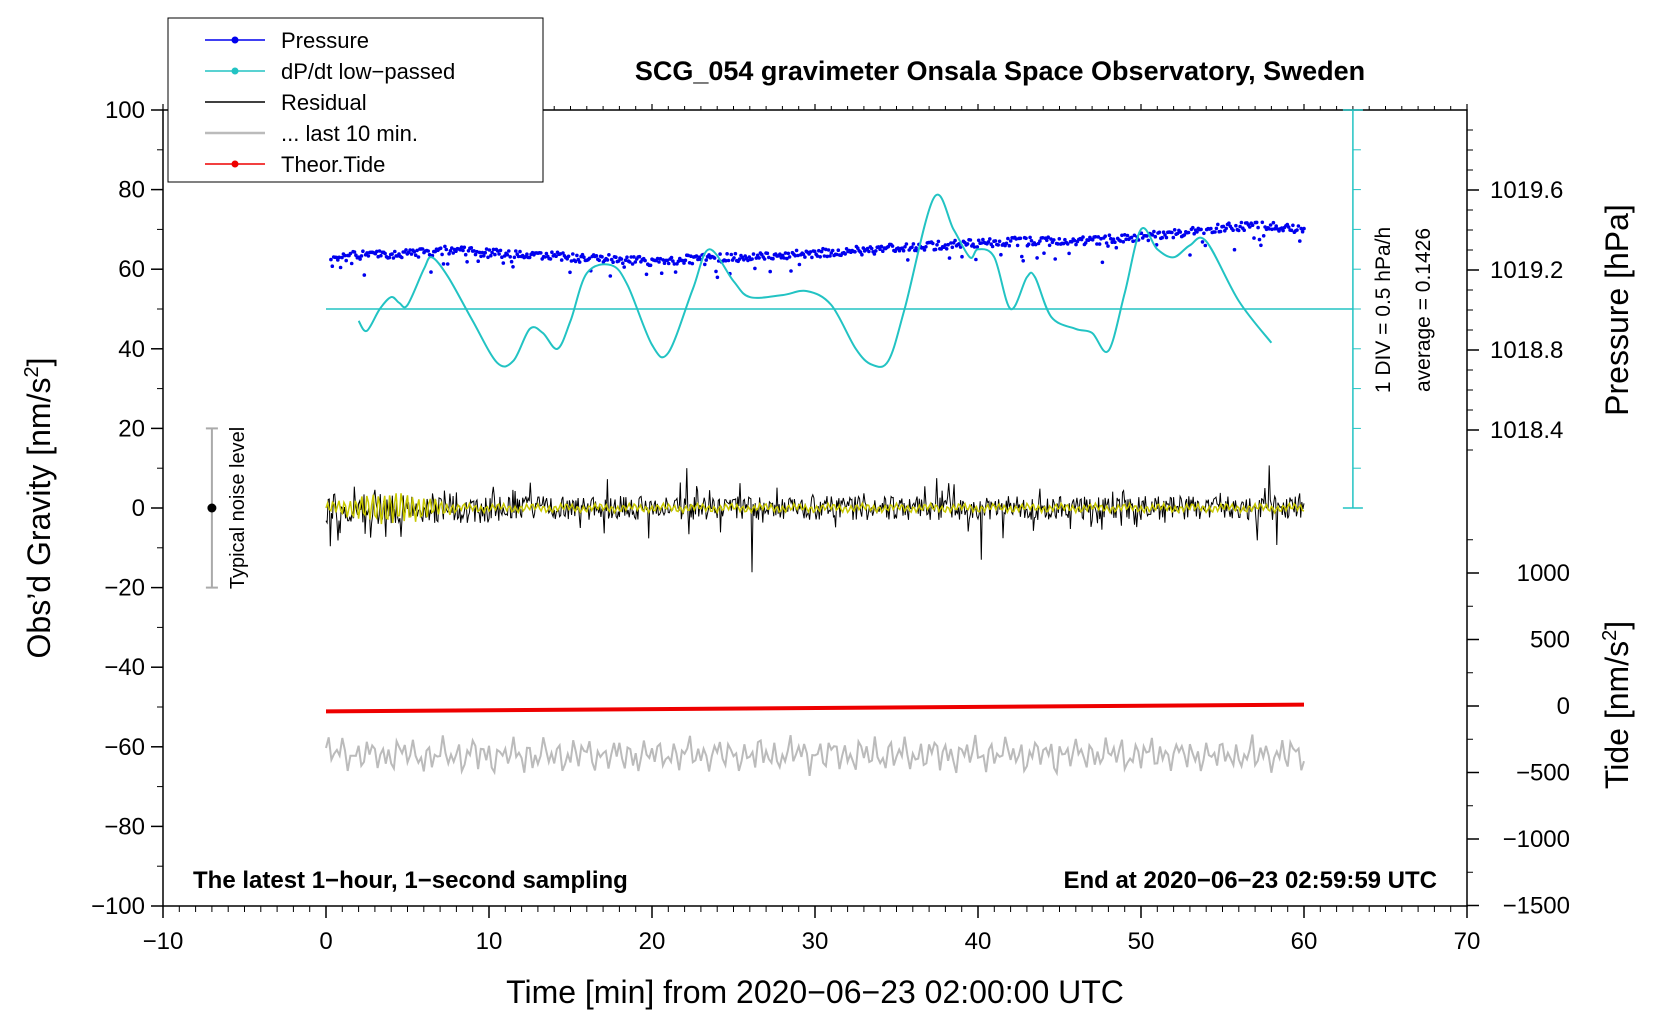 The image size is (1660, 1020). Describe the element at coordinates (124, 588) in the screenshot. I see `y-tick-label: −20` at that location.